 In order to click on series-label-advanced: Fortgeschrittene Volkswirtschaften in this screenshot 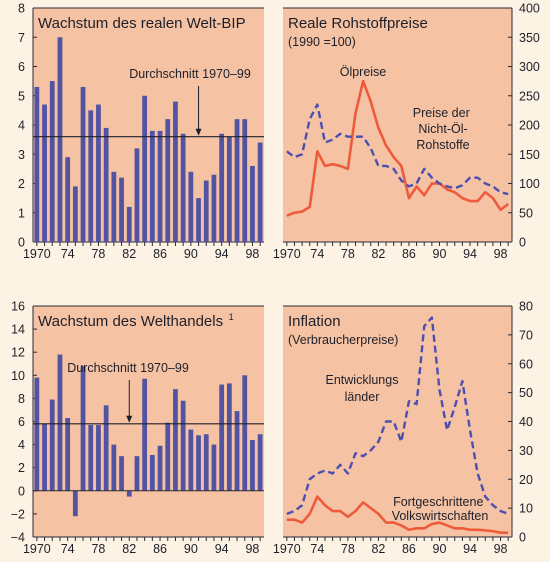, I will do `click(440, 509)`.